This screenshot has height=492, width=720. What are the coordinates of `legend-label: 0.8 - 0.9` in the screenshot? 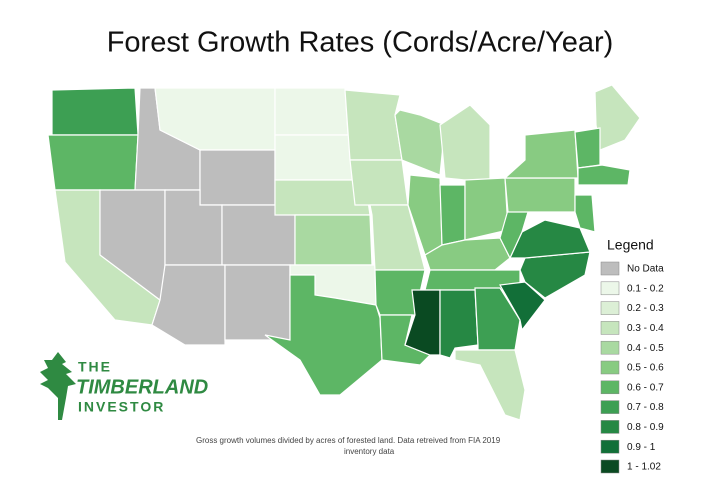 It's located at (645, 427).